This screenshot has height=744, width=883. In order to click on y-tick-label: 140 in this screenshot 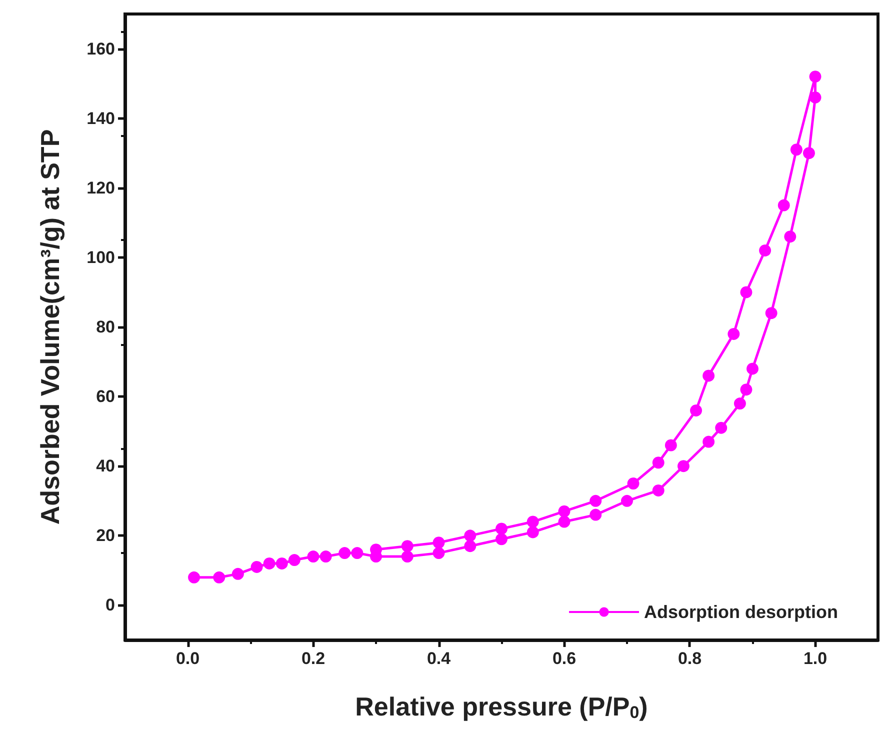, I will do `click(100, 118)`.